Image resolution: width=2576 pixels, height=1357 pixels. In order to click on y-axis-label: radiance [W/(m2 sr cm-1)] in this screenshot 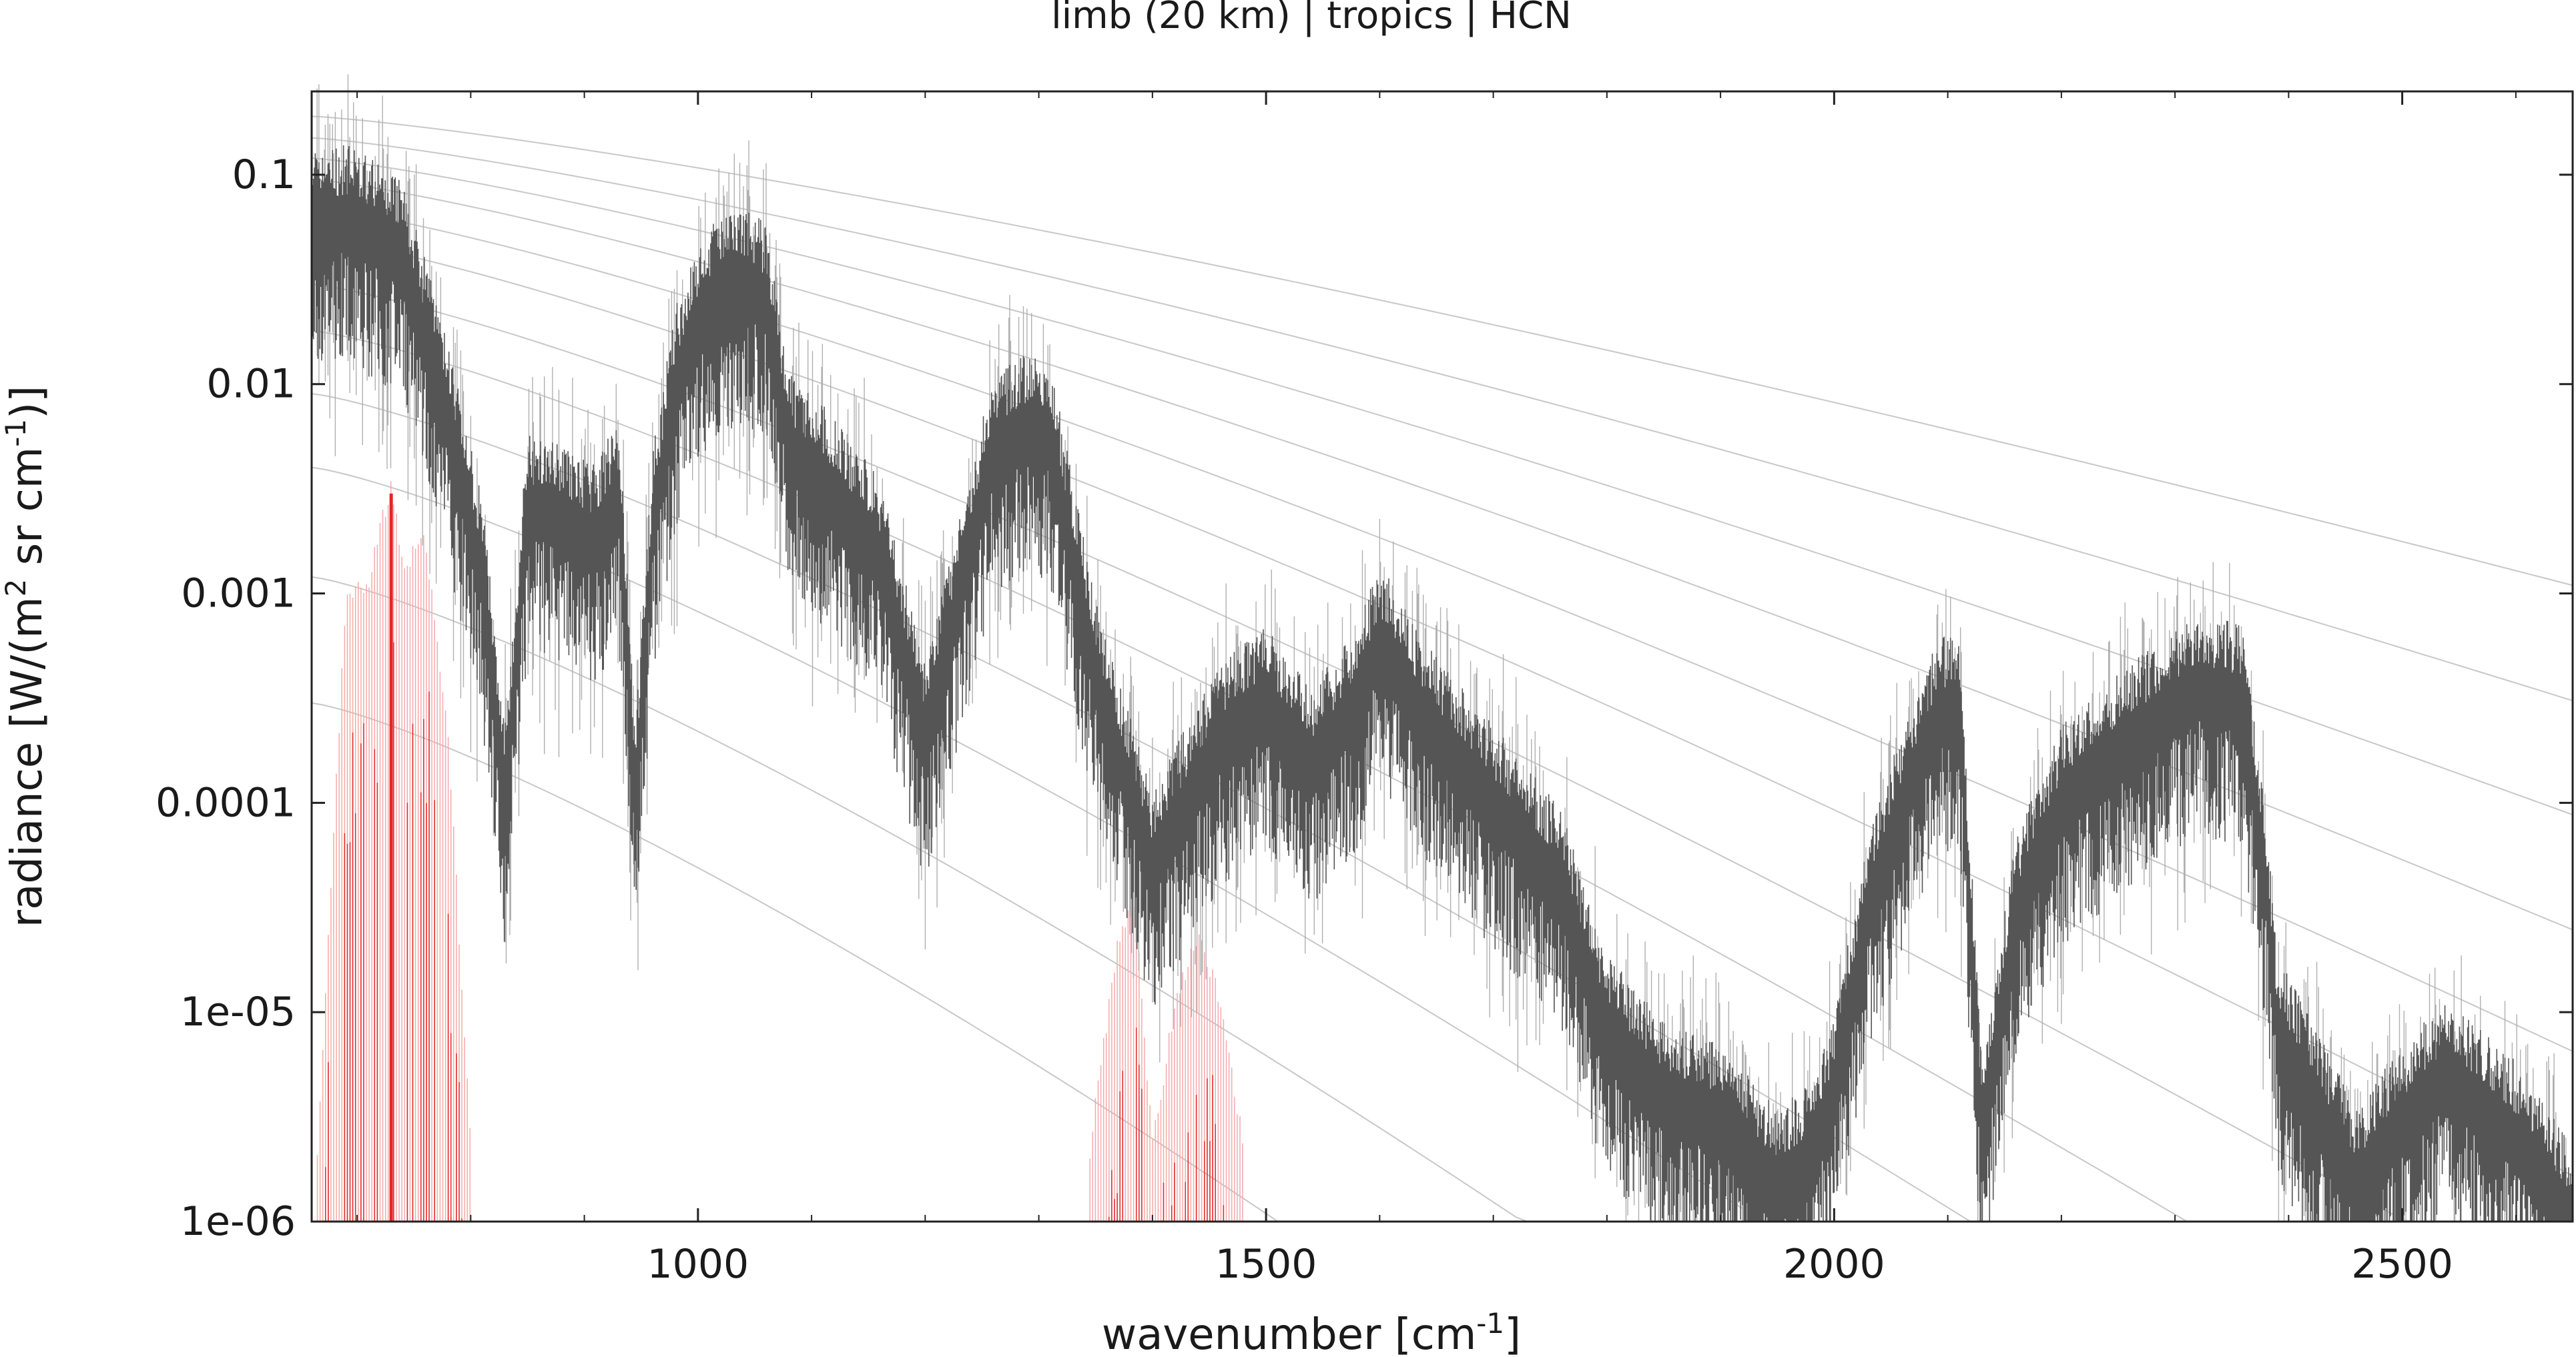, I will do `click(26, 656)`.